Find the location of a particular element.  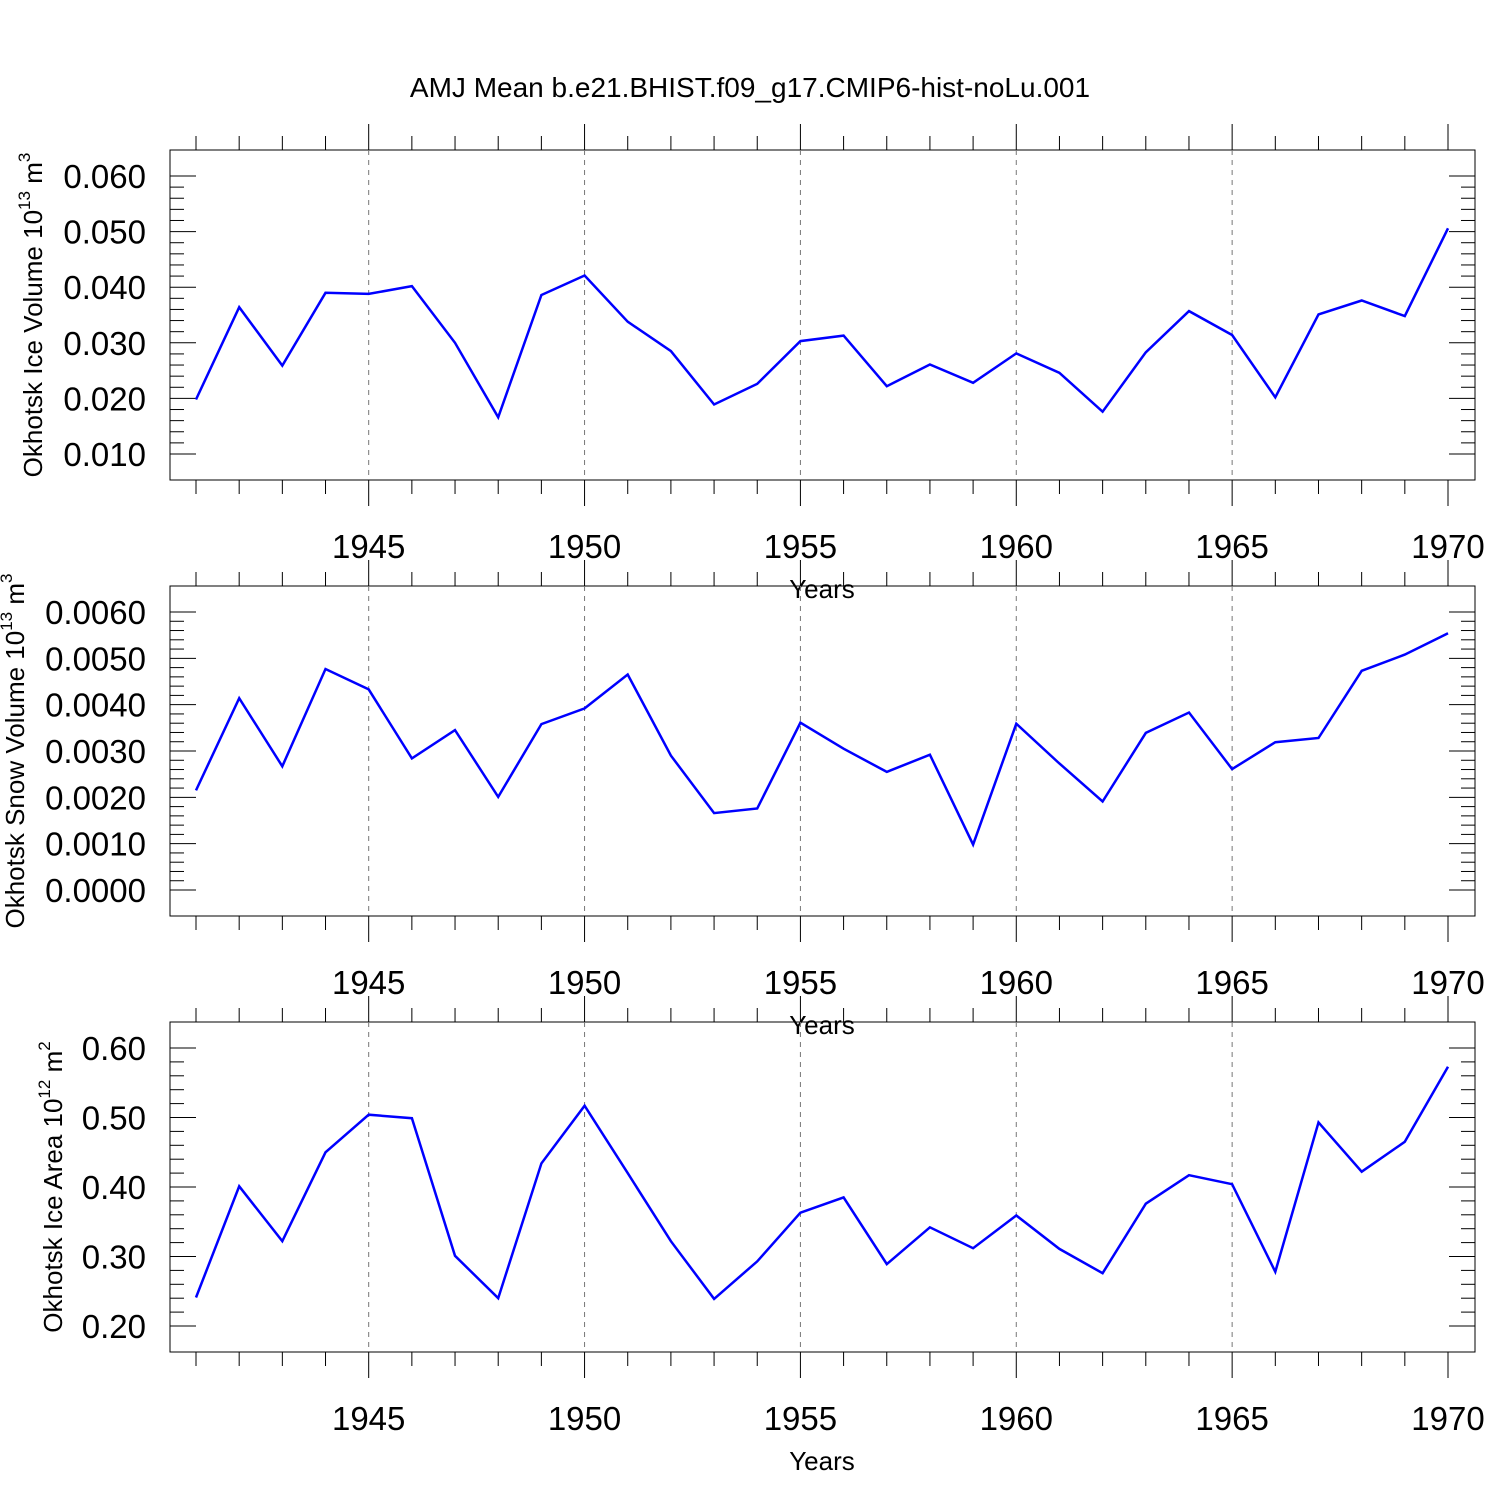

y-tick-label: 0.50 is located at coordinates (114, 1118).